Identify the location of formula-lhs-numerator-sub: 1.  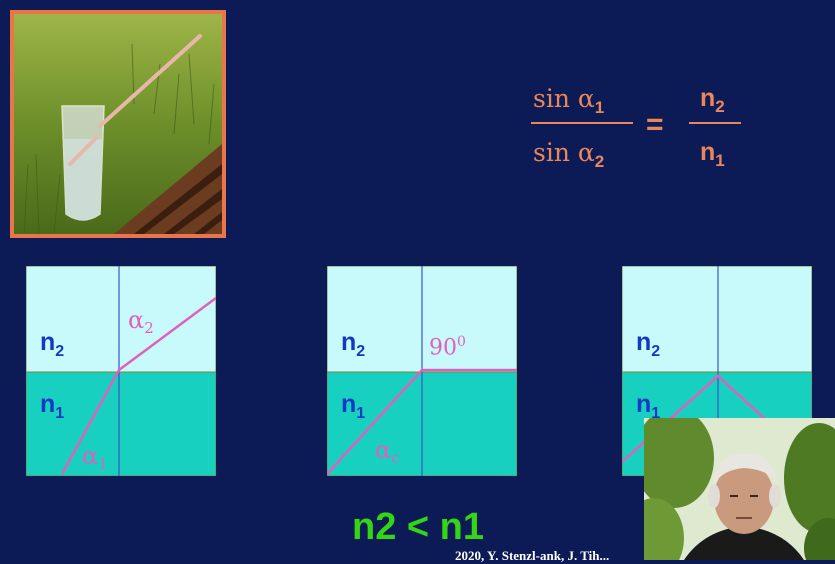
(599, 107).